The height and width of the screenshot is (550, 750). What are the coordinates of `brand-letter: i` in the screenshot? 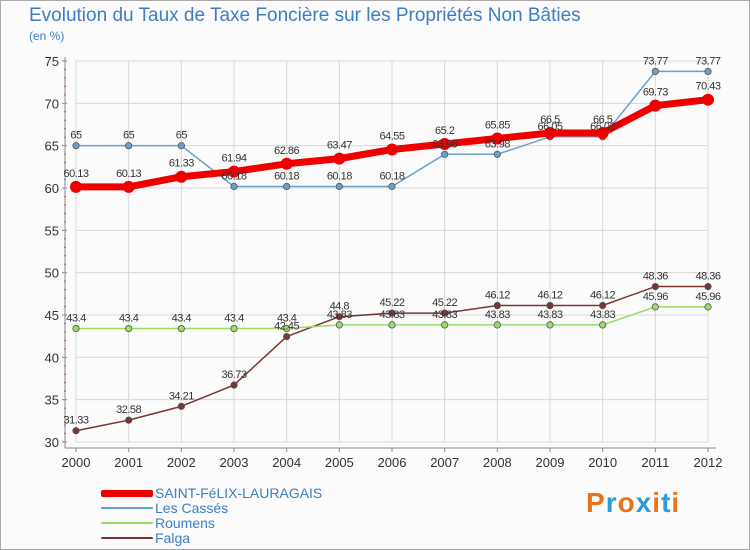 It's located at (676, 502).